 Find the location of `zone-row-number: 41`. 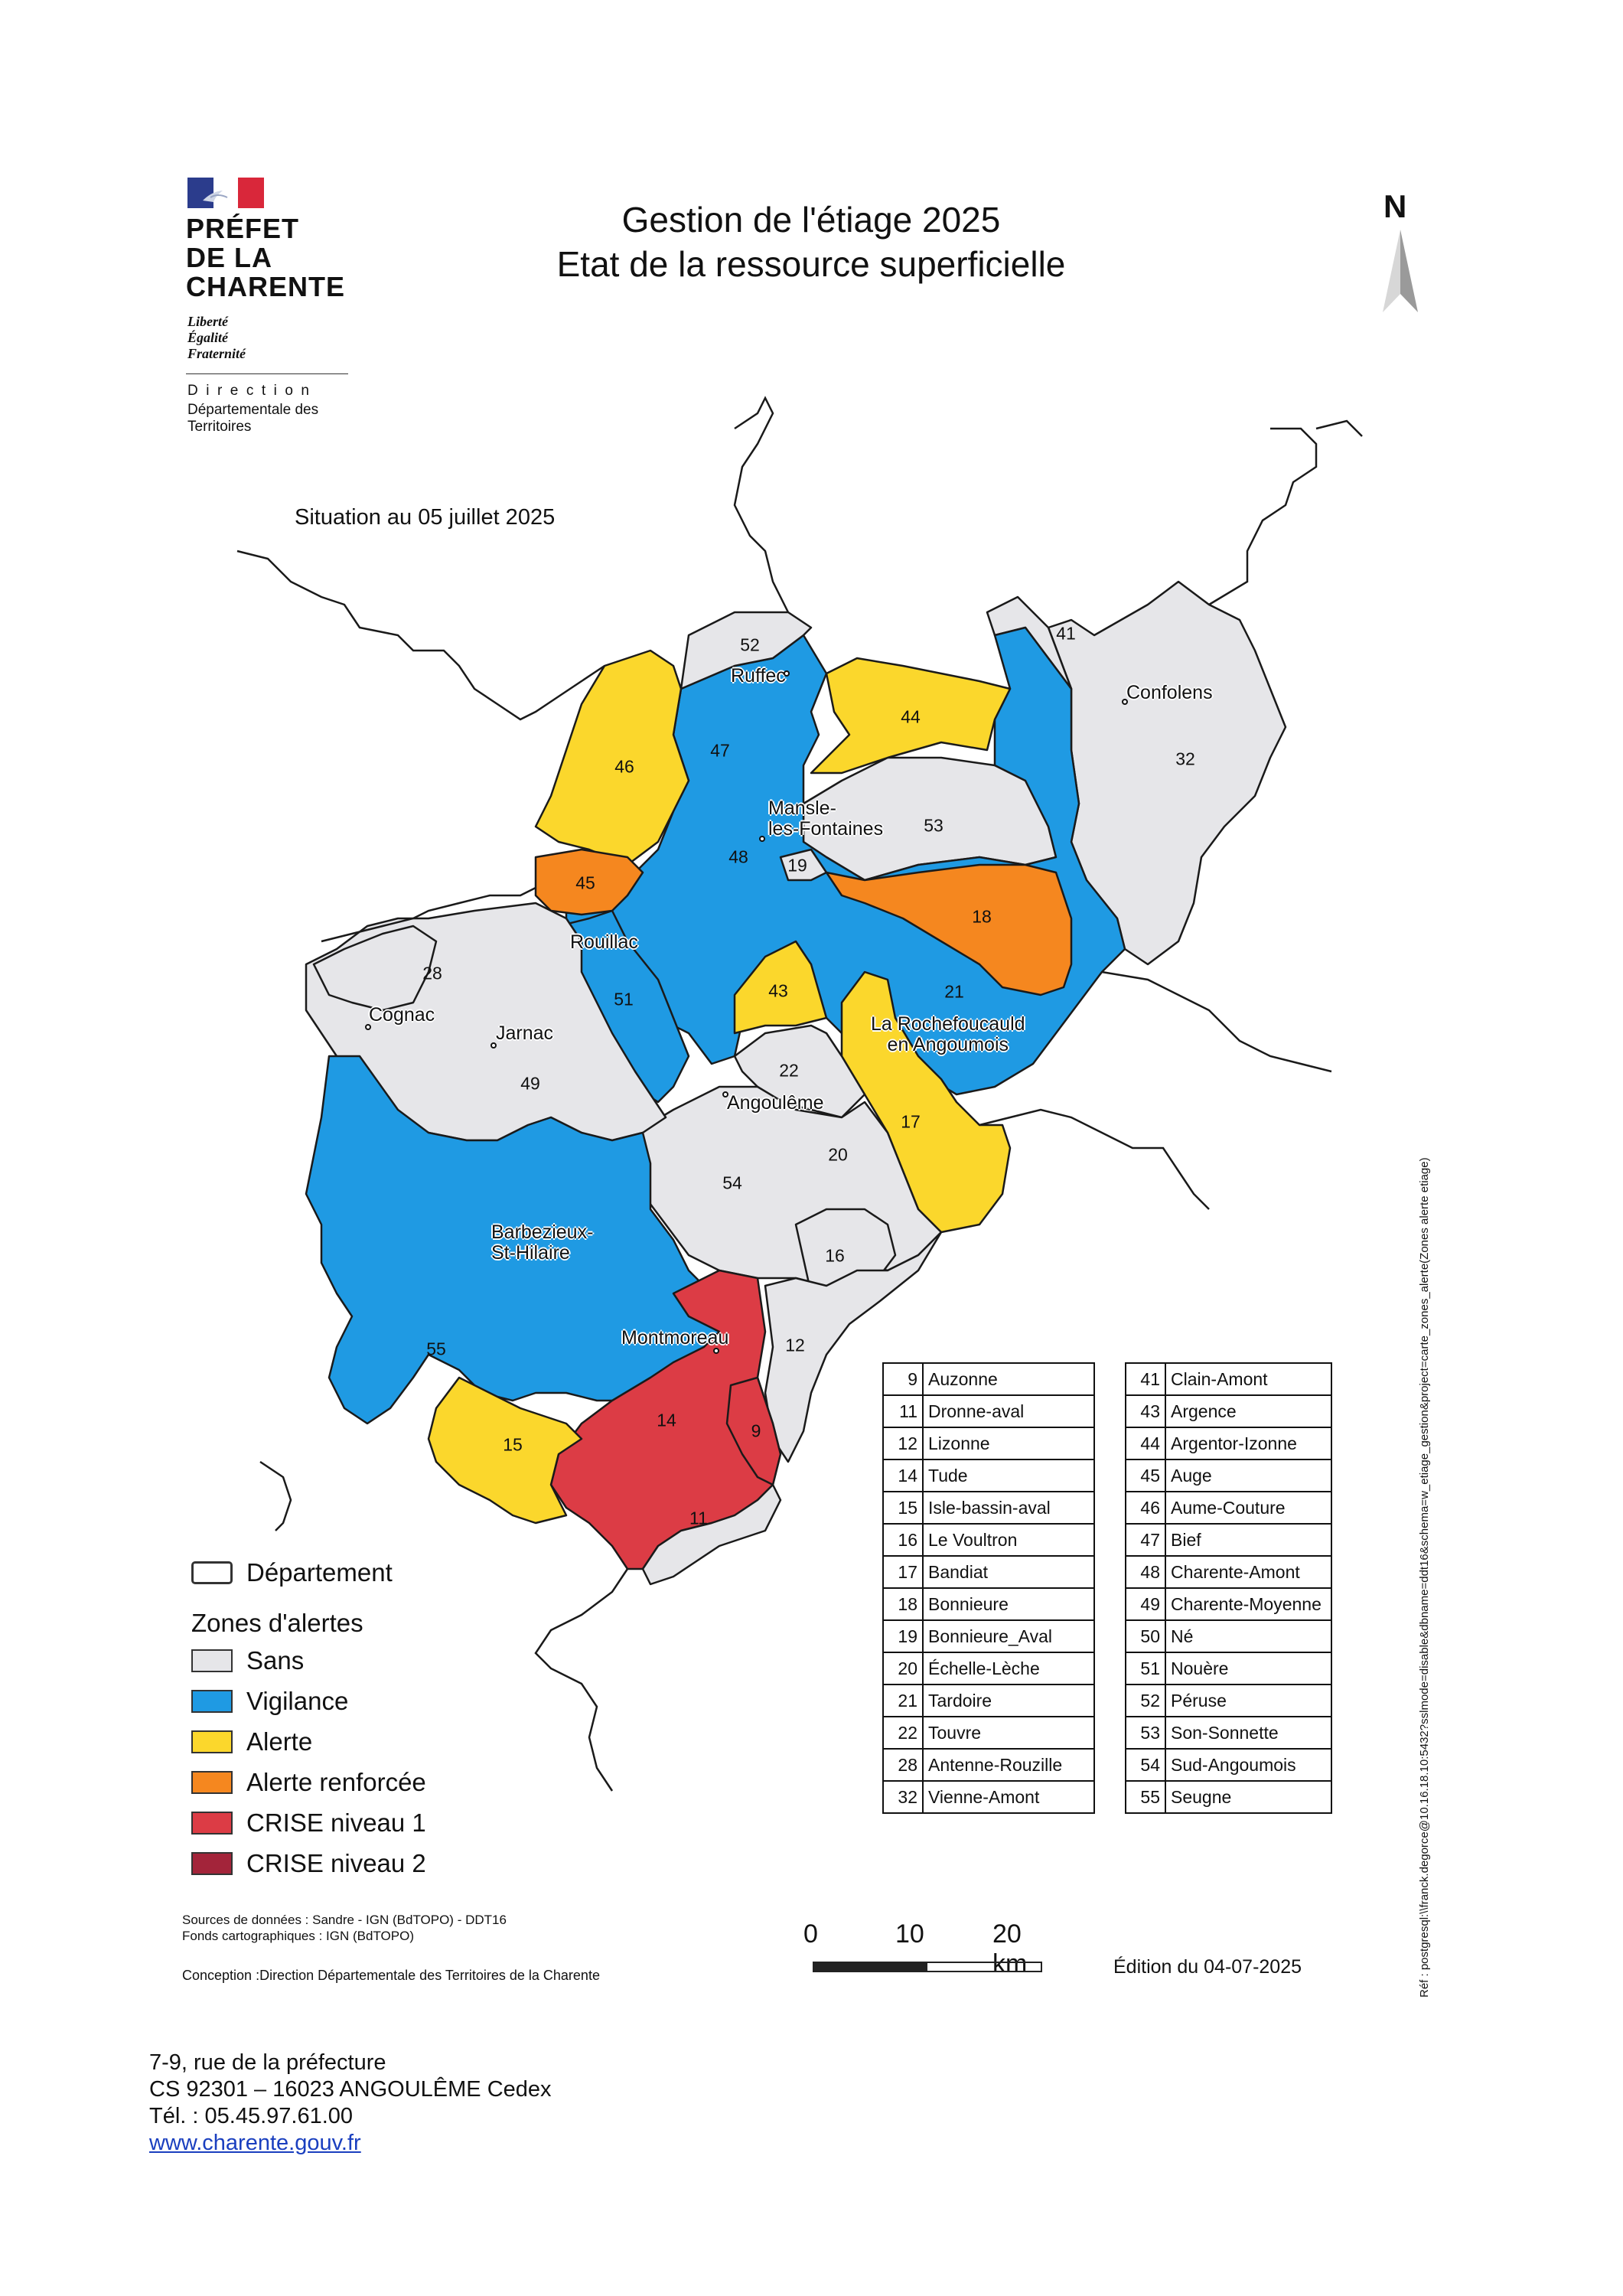

zone-row-number: 41 is located at coordinates (1145, 1379).